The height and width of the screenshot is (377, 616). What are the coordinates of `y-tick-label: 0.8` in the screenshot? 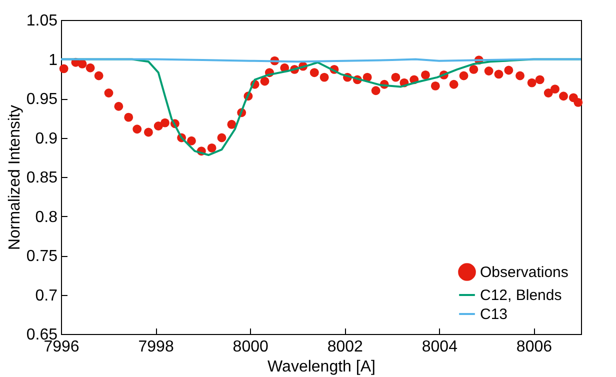 It's located at (46, 217).